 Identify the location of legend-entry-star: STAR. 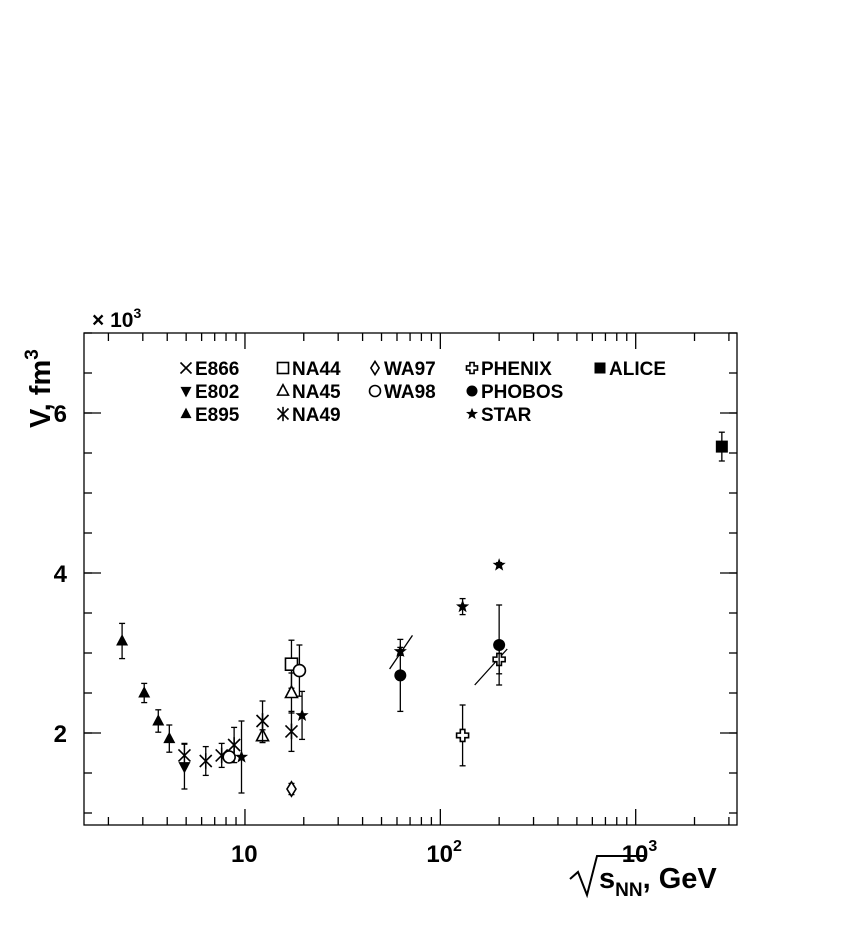
(499, 415).